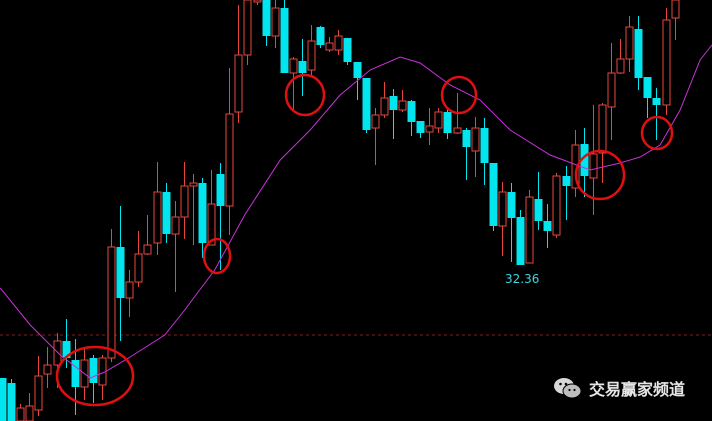 This screenshot has height=421, width=712. I want to click on low-price-label: 32.36, so click(522, 279).